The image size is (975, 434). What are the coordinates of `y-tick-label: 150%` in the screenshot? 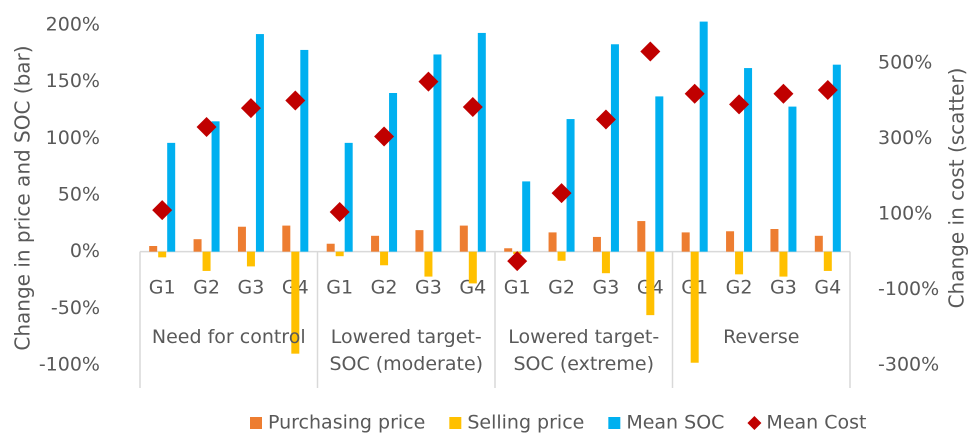 It's located at (73, 81).